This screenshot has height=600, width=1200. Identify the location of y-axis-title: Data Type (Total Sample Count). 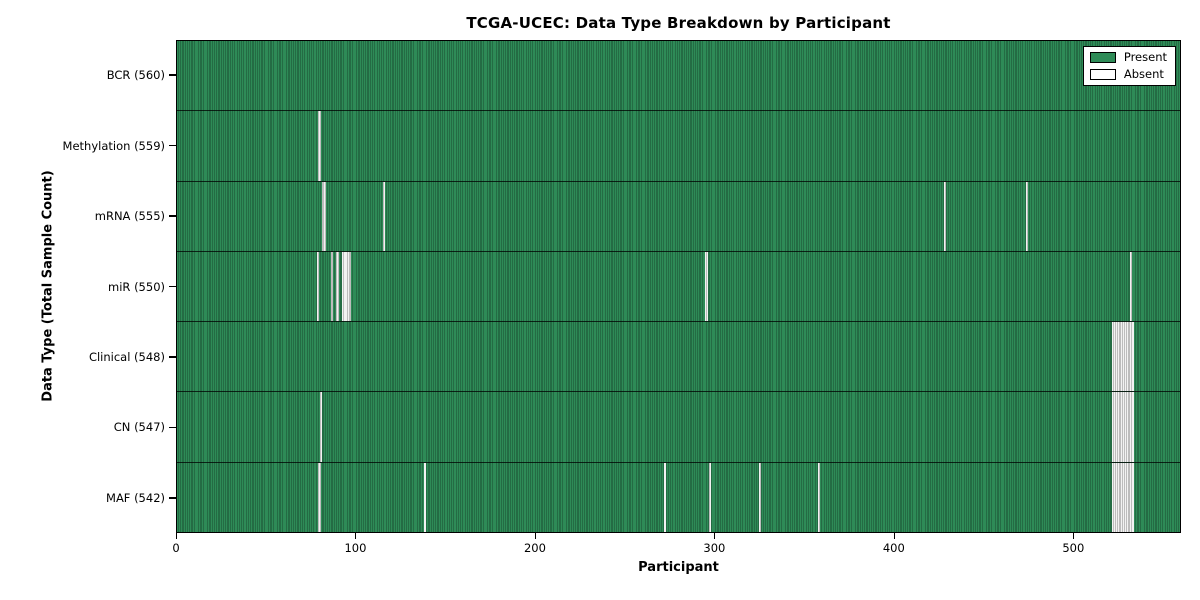
(48, 286).